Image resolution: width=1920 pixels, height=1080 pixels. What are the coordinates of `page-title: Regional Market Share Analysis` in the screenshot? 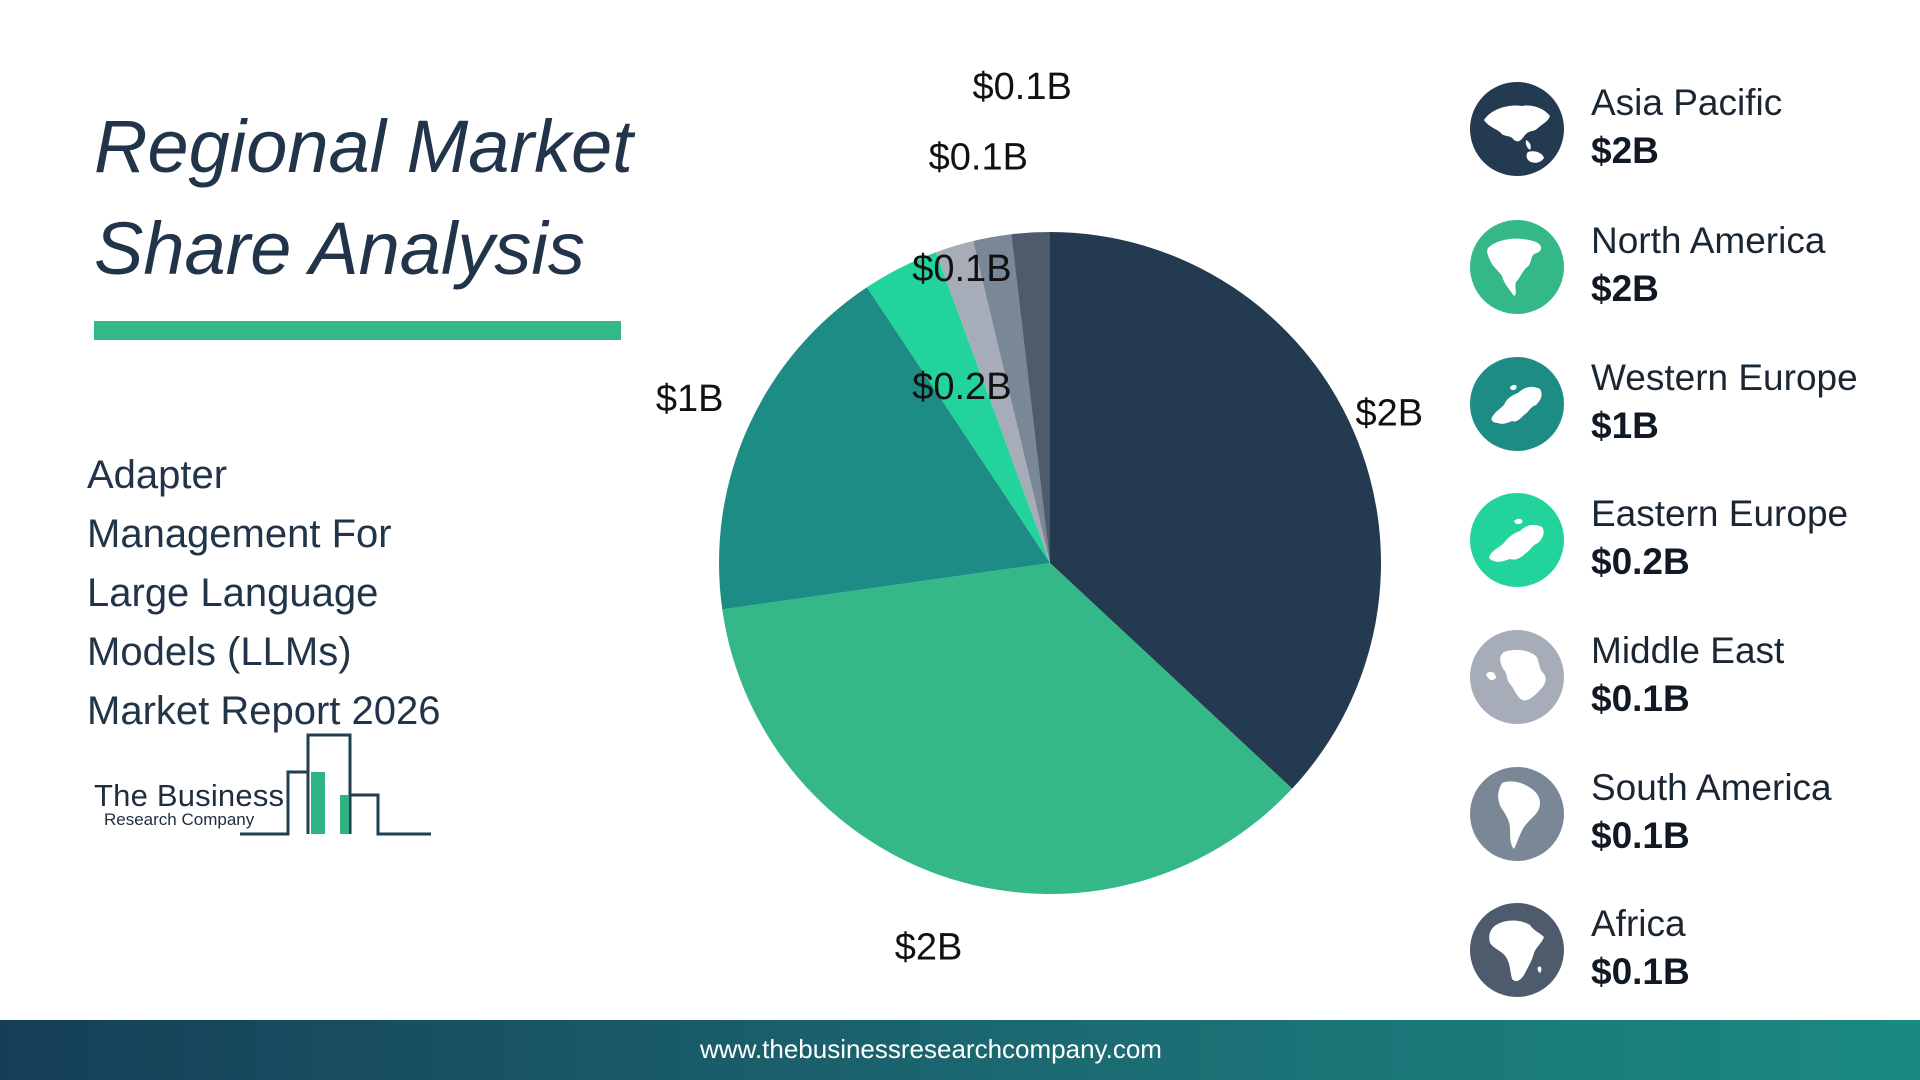 It's located at (374, 198).